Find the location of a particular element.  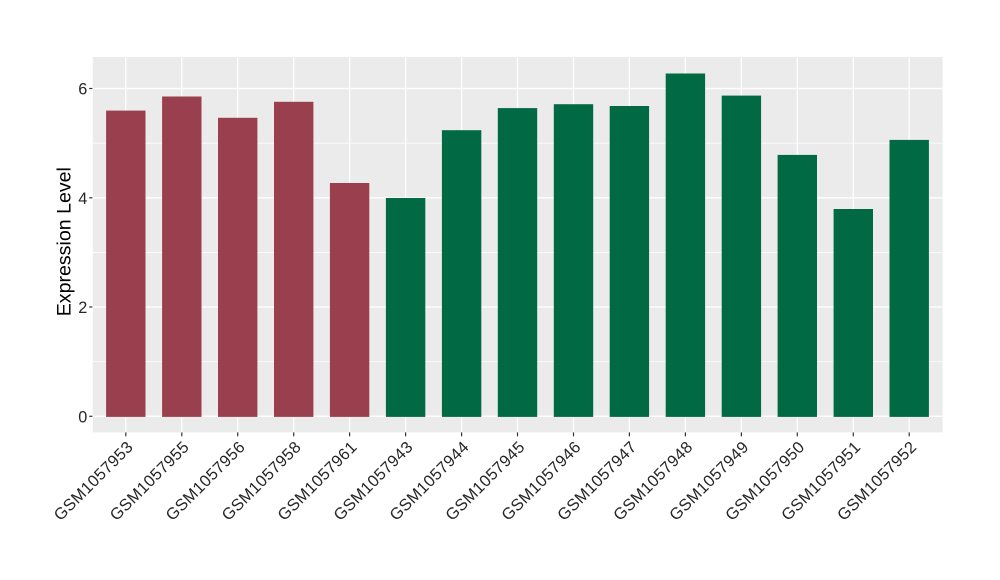

svg-text: Expression Level is located at coordinates (64, 241).